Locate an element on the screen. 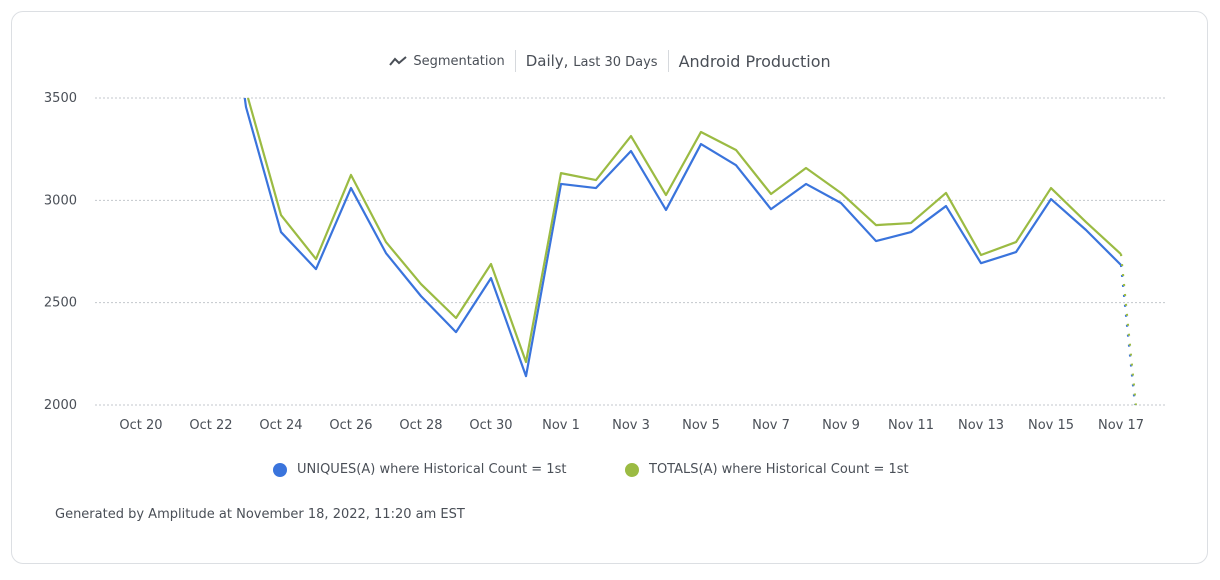  segmentation-text: Segmentation is located at coordinates (459, 61).